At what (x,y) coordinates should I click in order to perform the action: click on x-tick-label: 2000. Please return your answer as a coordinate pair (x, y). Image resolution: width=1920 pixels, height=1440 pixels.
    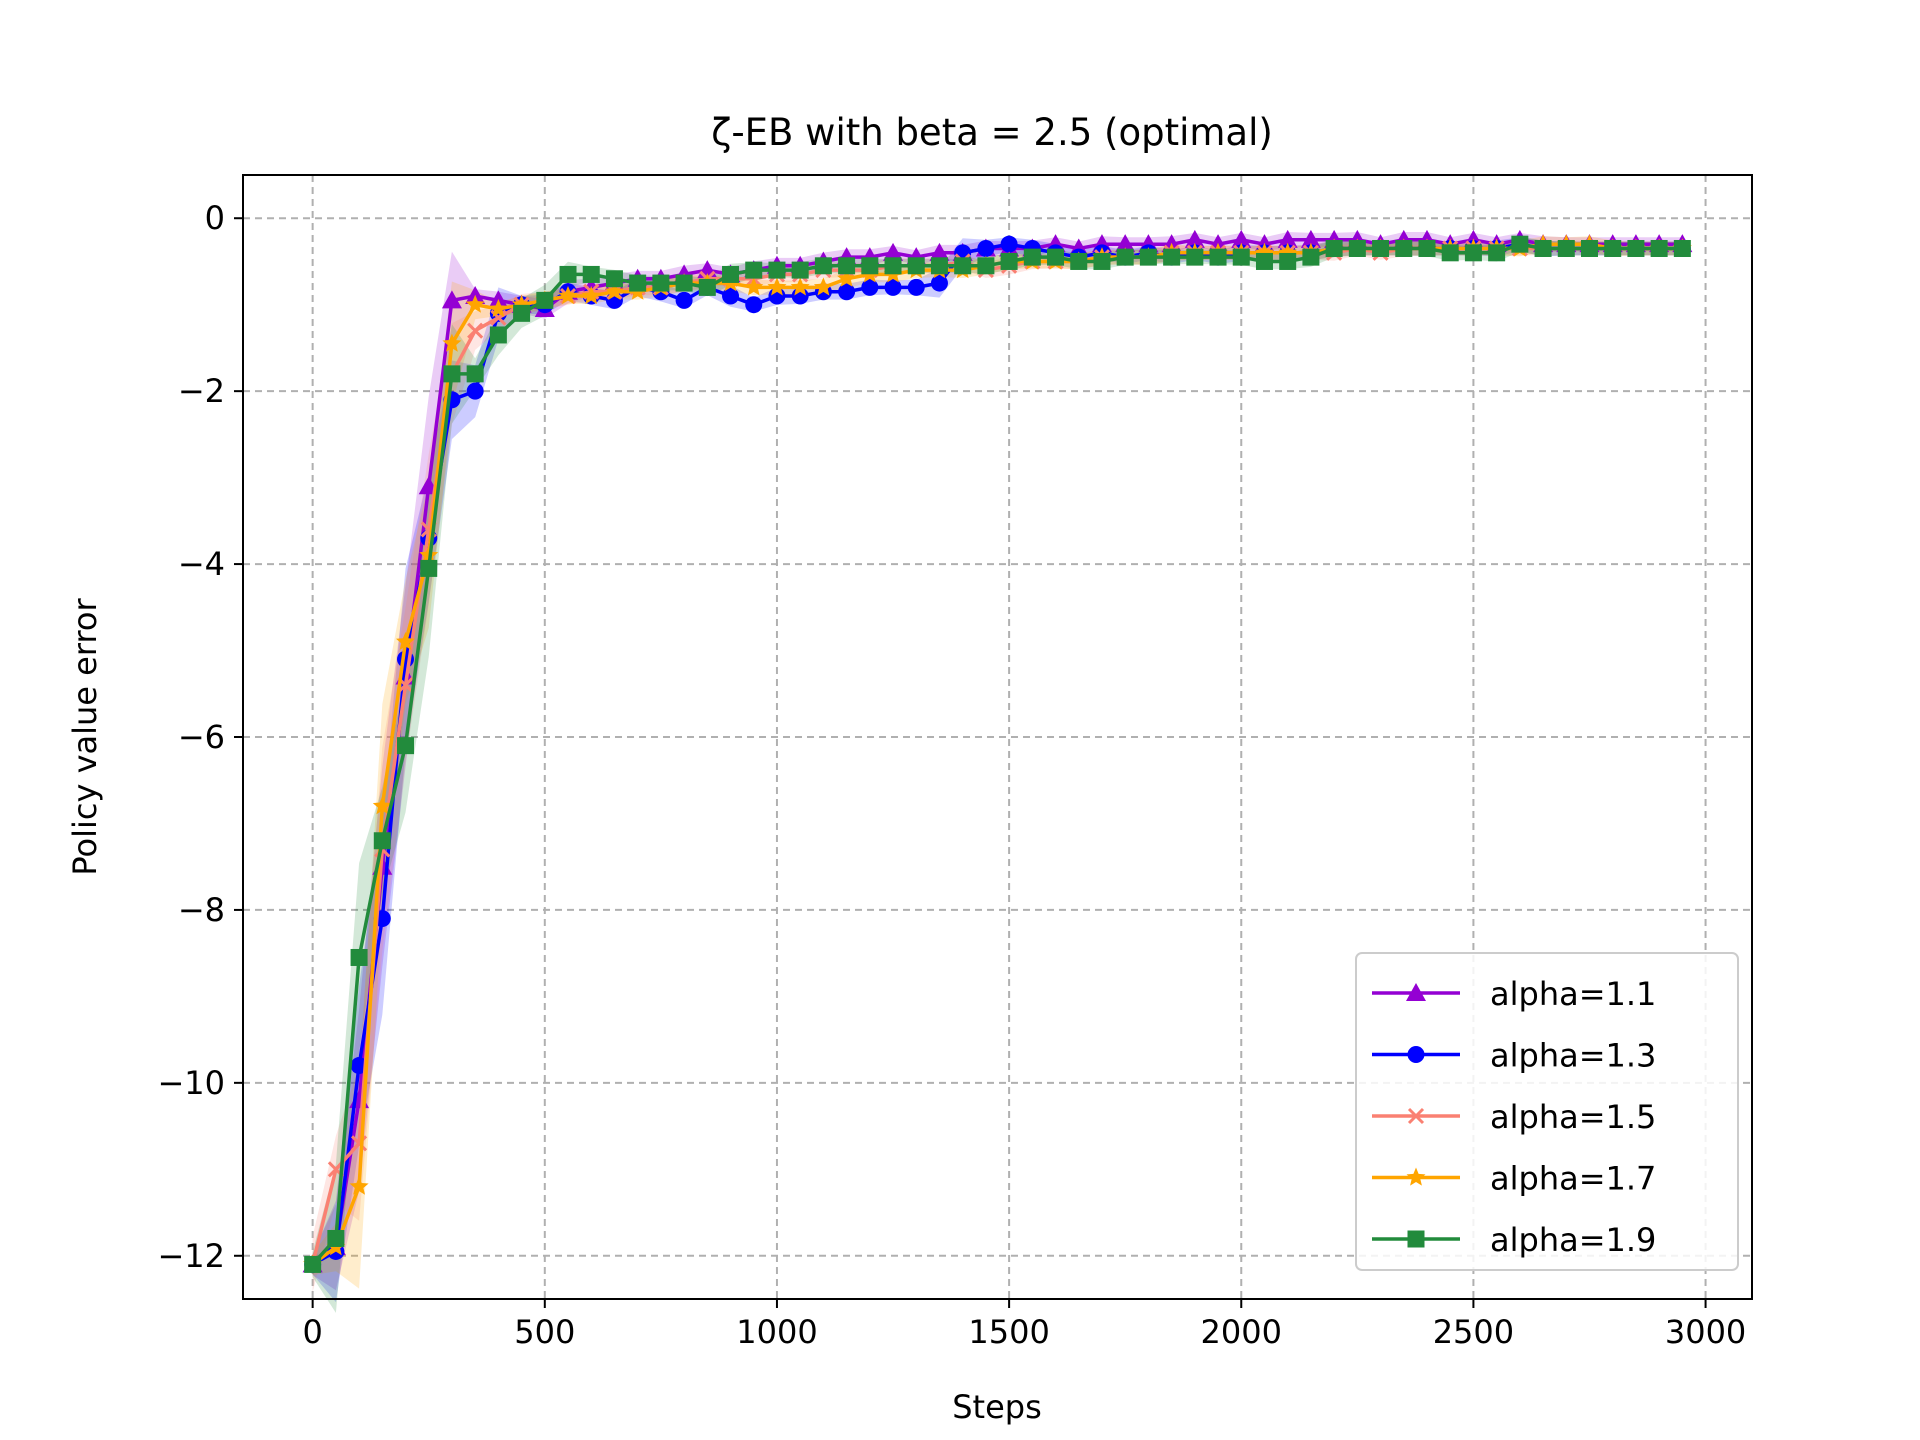
    Looking at the image, I should click on (1241, 1332).